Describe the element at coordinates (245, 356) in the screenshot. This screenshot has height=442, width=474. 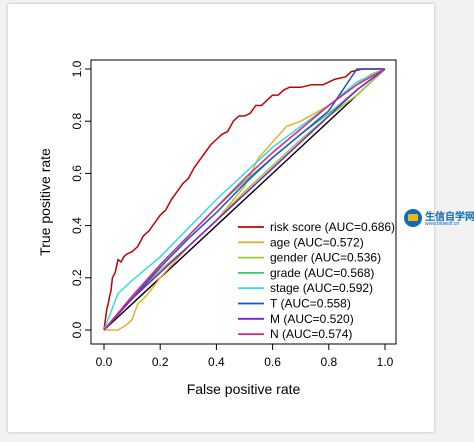
I see `x-ticks: 0.0 0.2 0.4 0.6 0.8 1.0` at that location.